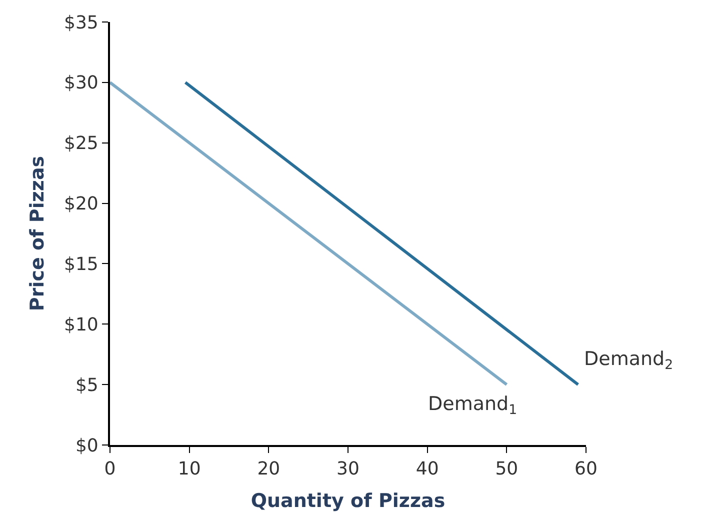 The width and height of the screenshot is (706, 525). Describe the element at coordinates (81, 143) in the screenshot. I see `y-tick-label: $25` at that location.